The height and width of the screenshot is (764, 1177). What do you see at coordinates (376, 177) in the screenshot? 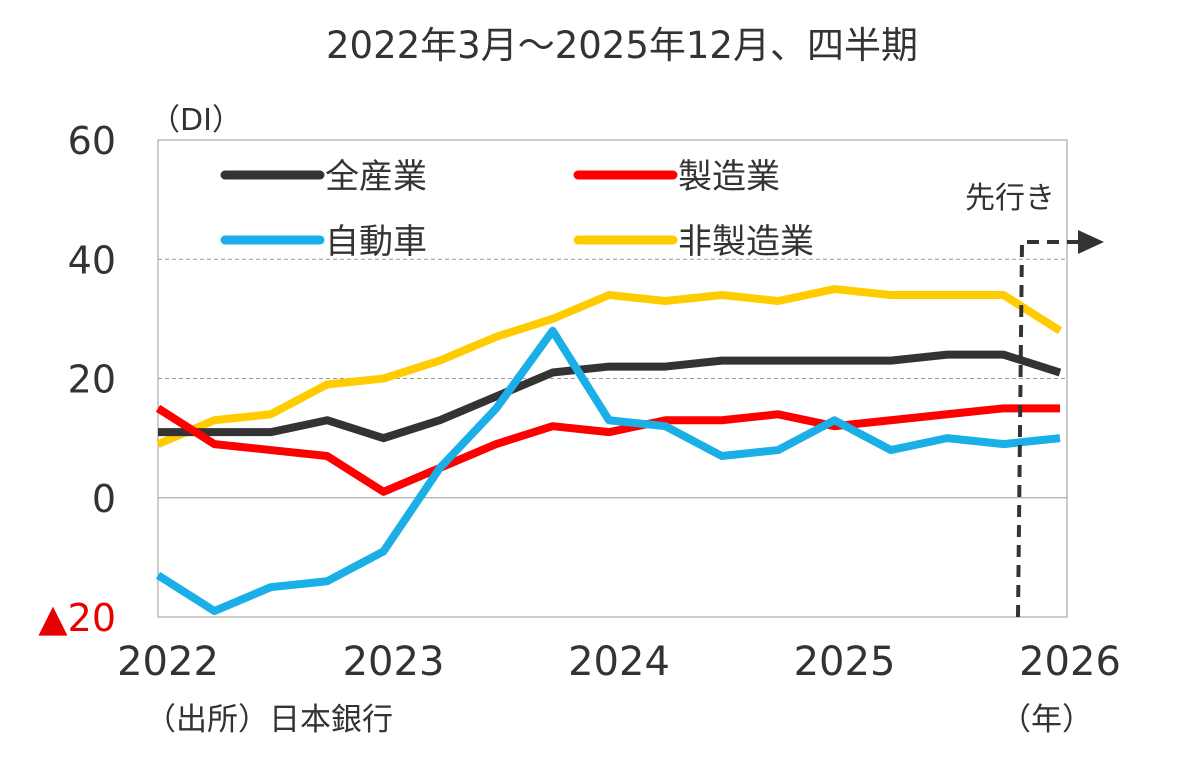
I see `legend-label: 全産業` at bounding box center [376, 177].